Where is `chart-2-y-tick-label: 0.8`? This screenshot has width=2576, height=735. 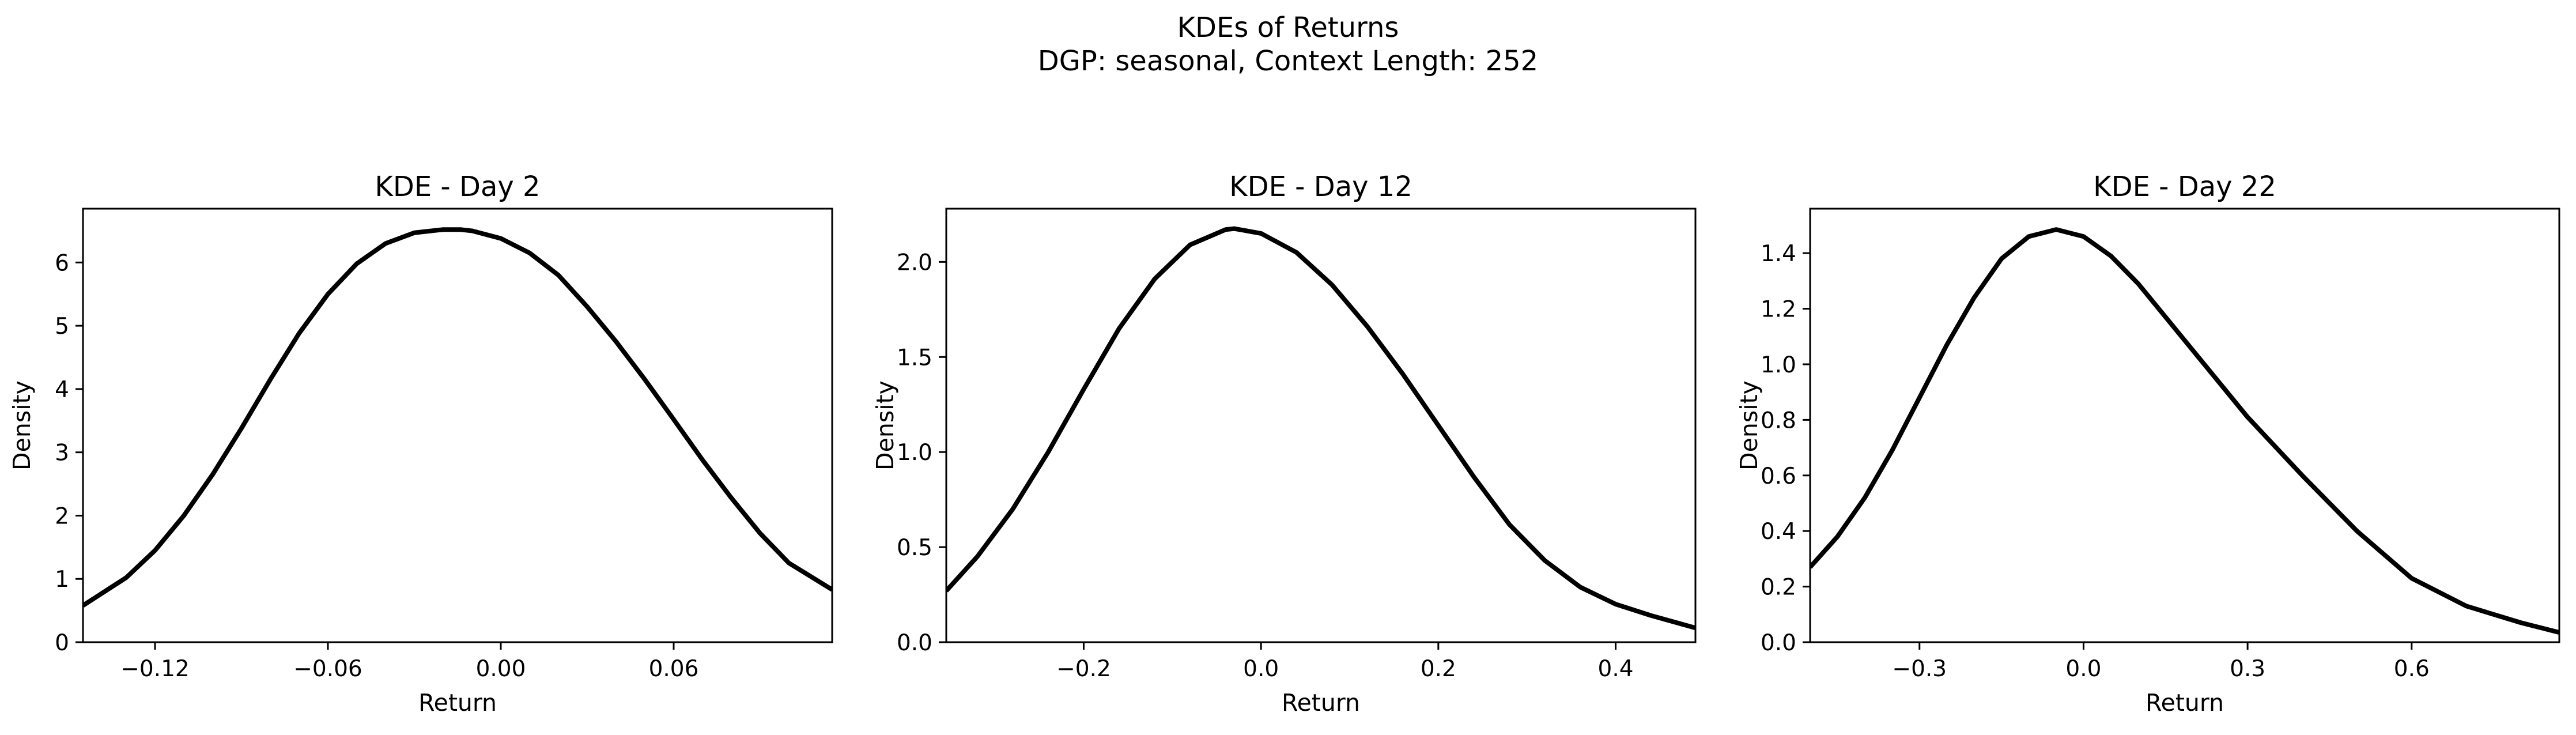 chart-2-y-tick-label: 0.8 is located at coordinates (1778, 421).